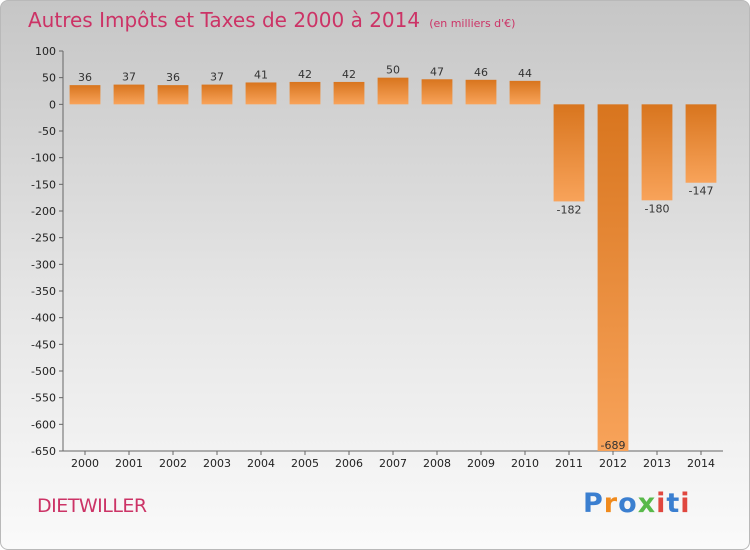  What do you see at coordinates (129, 463) in the screenshot?
I see `x-tick-label: 2001` at bounding box center [129, 463].